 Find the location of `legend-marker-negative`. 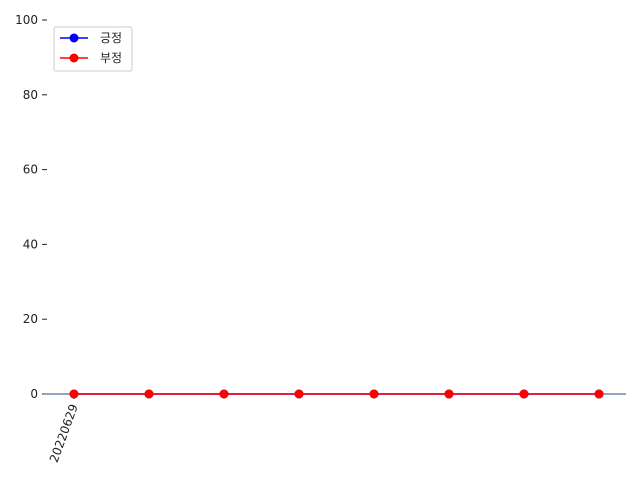

legend-marker-negative is located at coordinates (74, 58).